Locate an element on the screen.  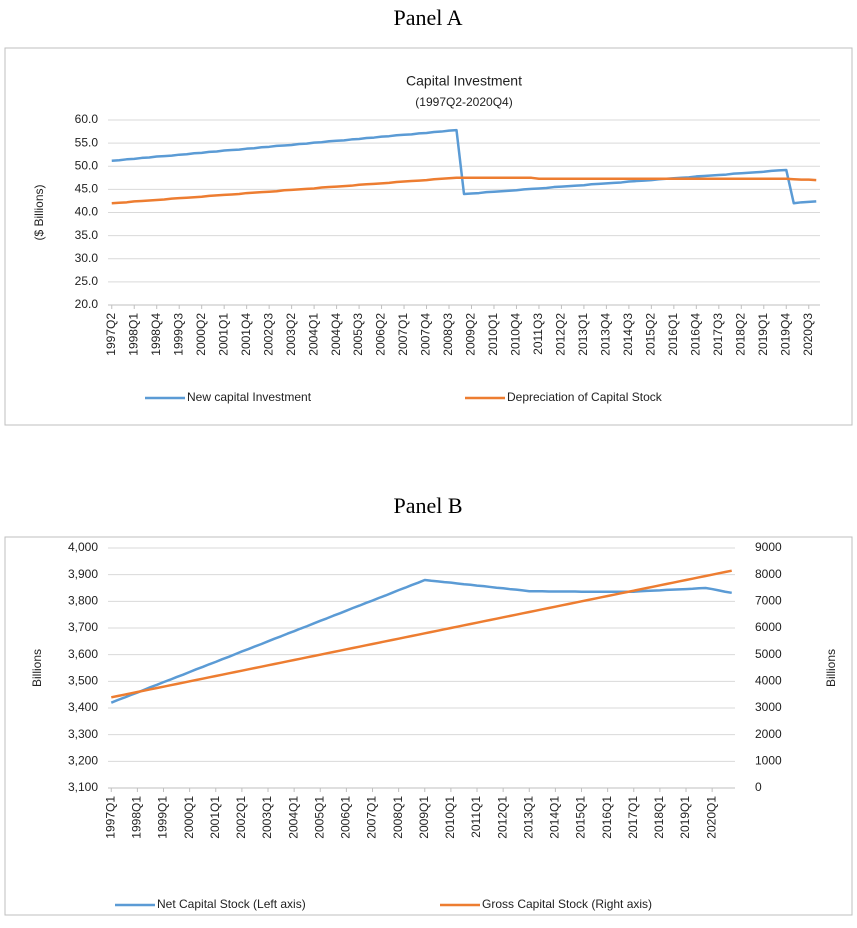
x-tick-label: 2019Q4 is located at coordinates (785, 334).